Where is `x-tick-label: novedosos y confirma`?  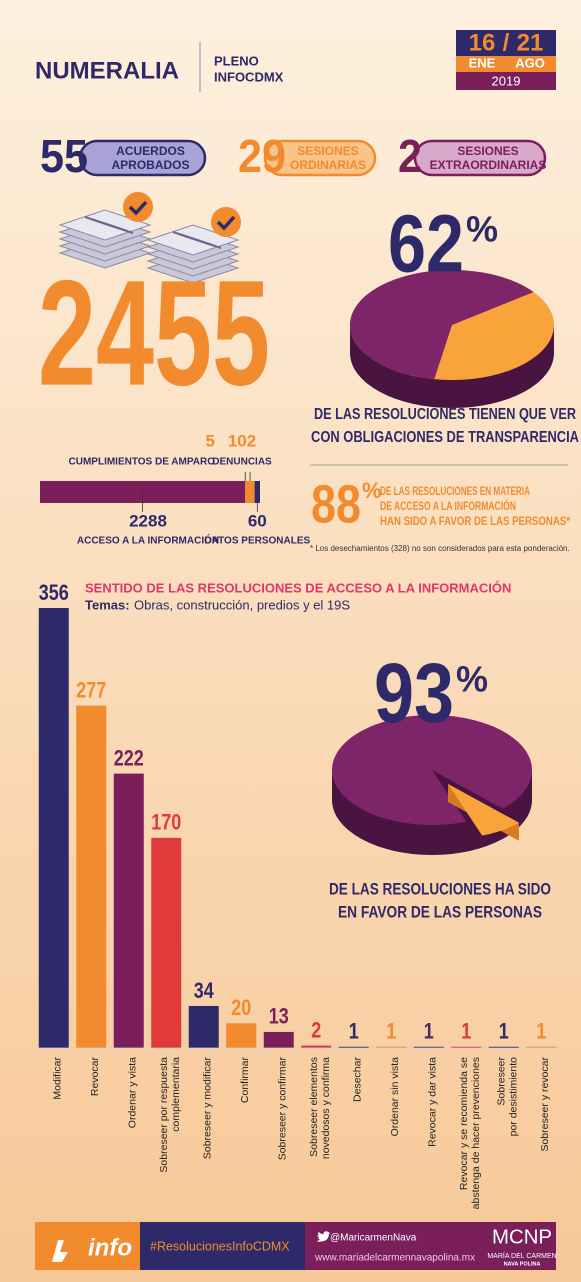
x-tick-label: novedosos y confirma is located at coordinates (326, 1108).